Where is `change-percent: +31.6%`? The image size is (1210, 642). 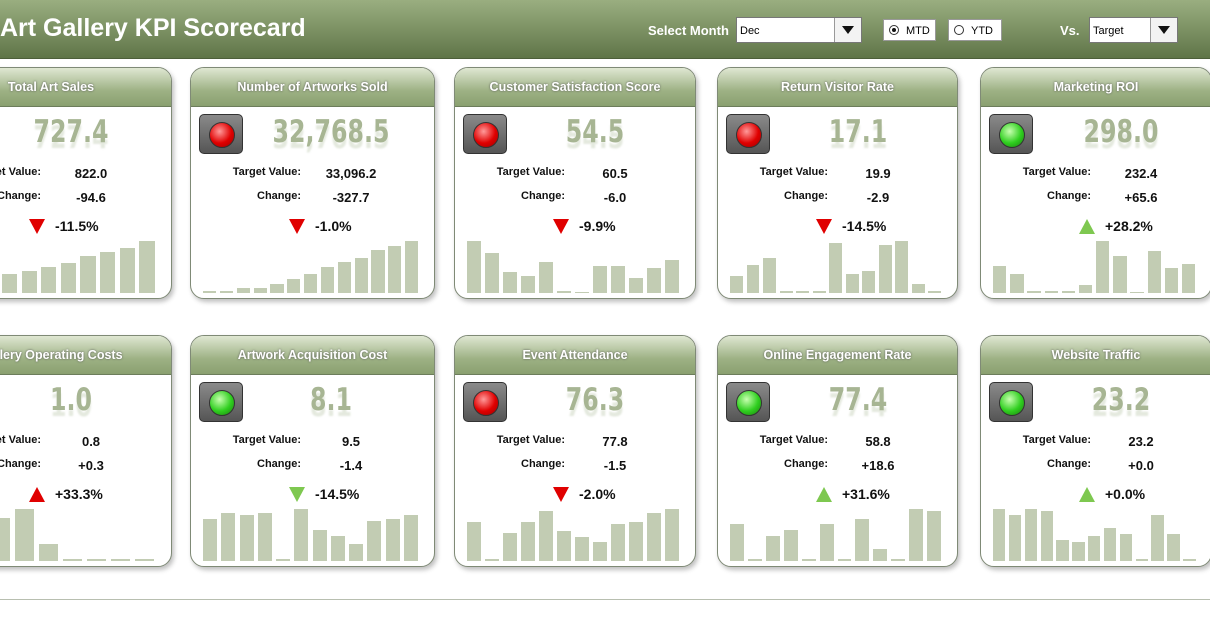
change-percent: +31.6% is located at coordinates (866, 494).